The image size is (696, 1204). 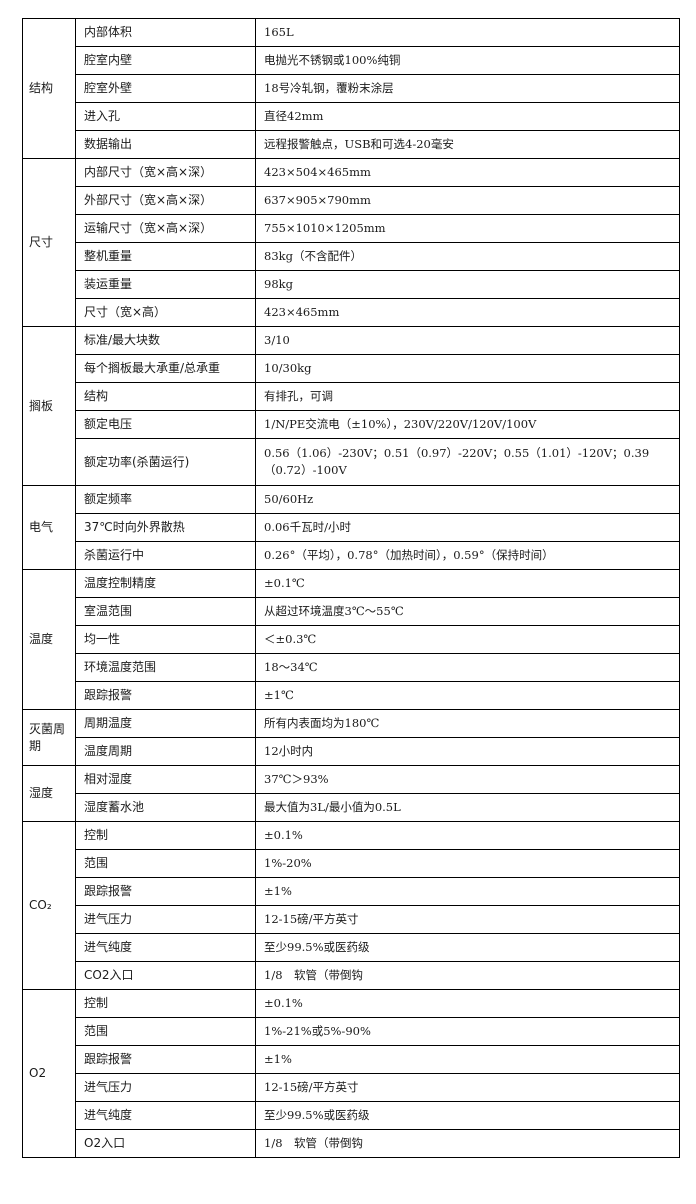 I want to click on spec-value: 10/30kg, so click(x=467, y=368).